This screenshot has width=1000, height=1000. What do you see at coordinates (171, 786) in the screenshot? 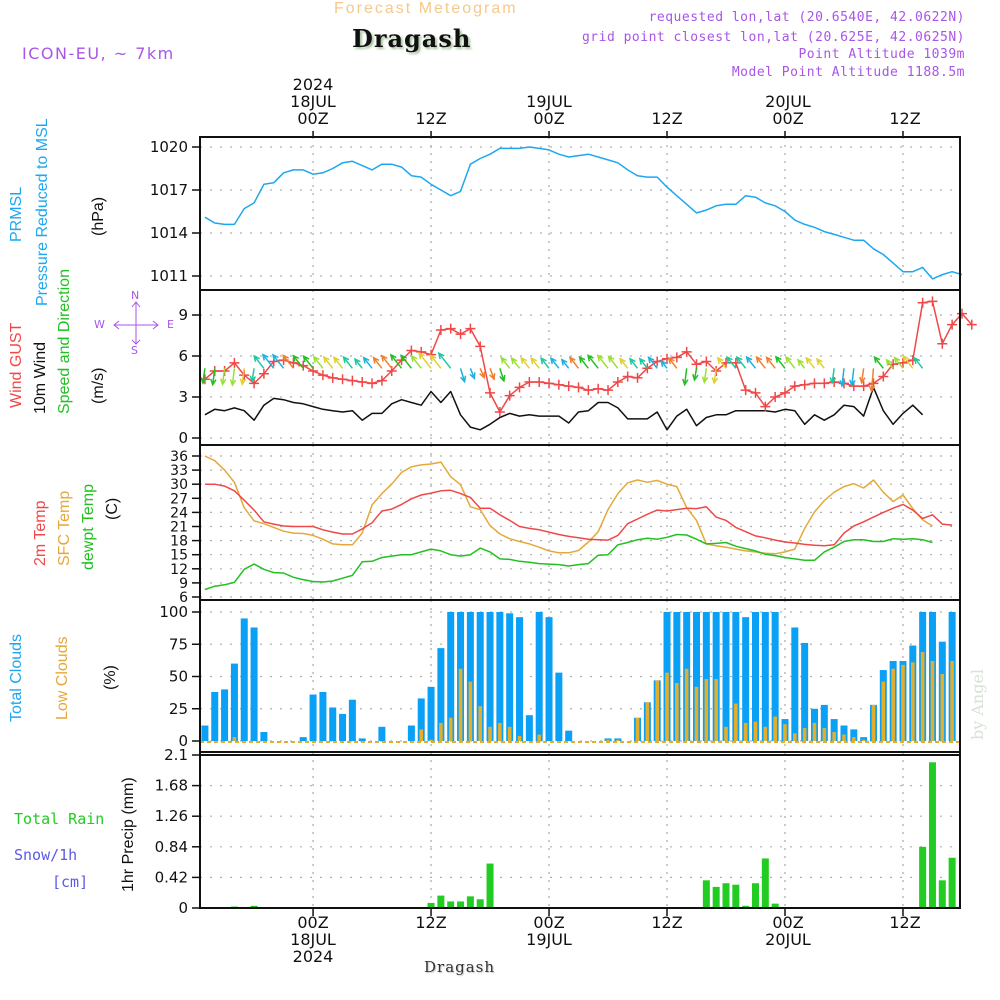
I see `y-tick-label: 1.68` at bounding box center [171, 786].